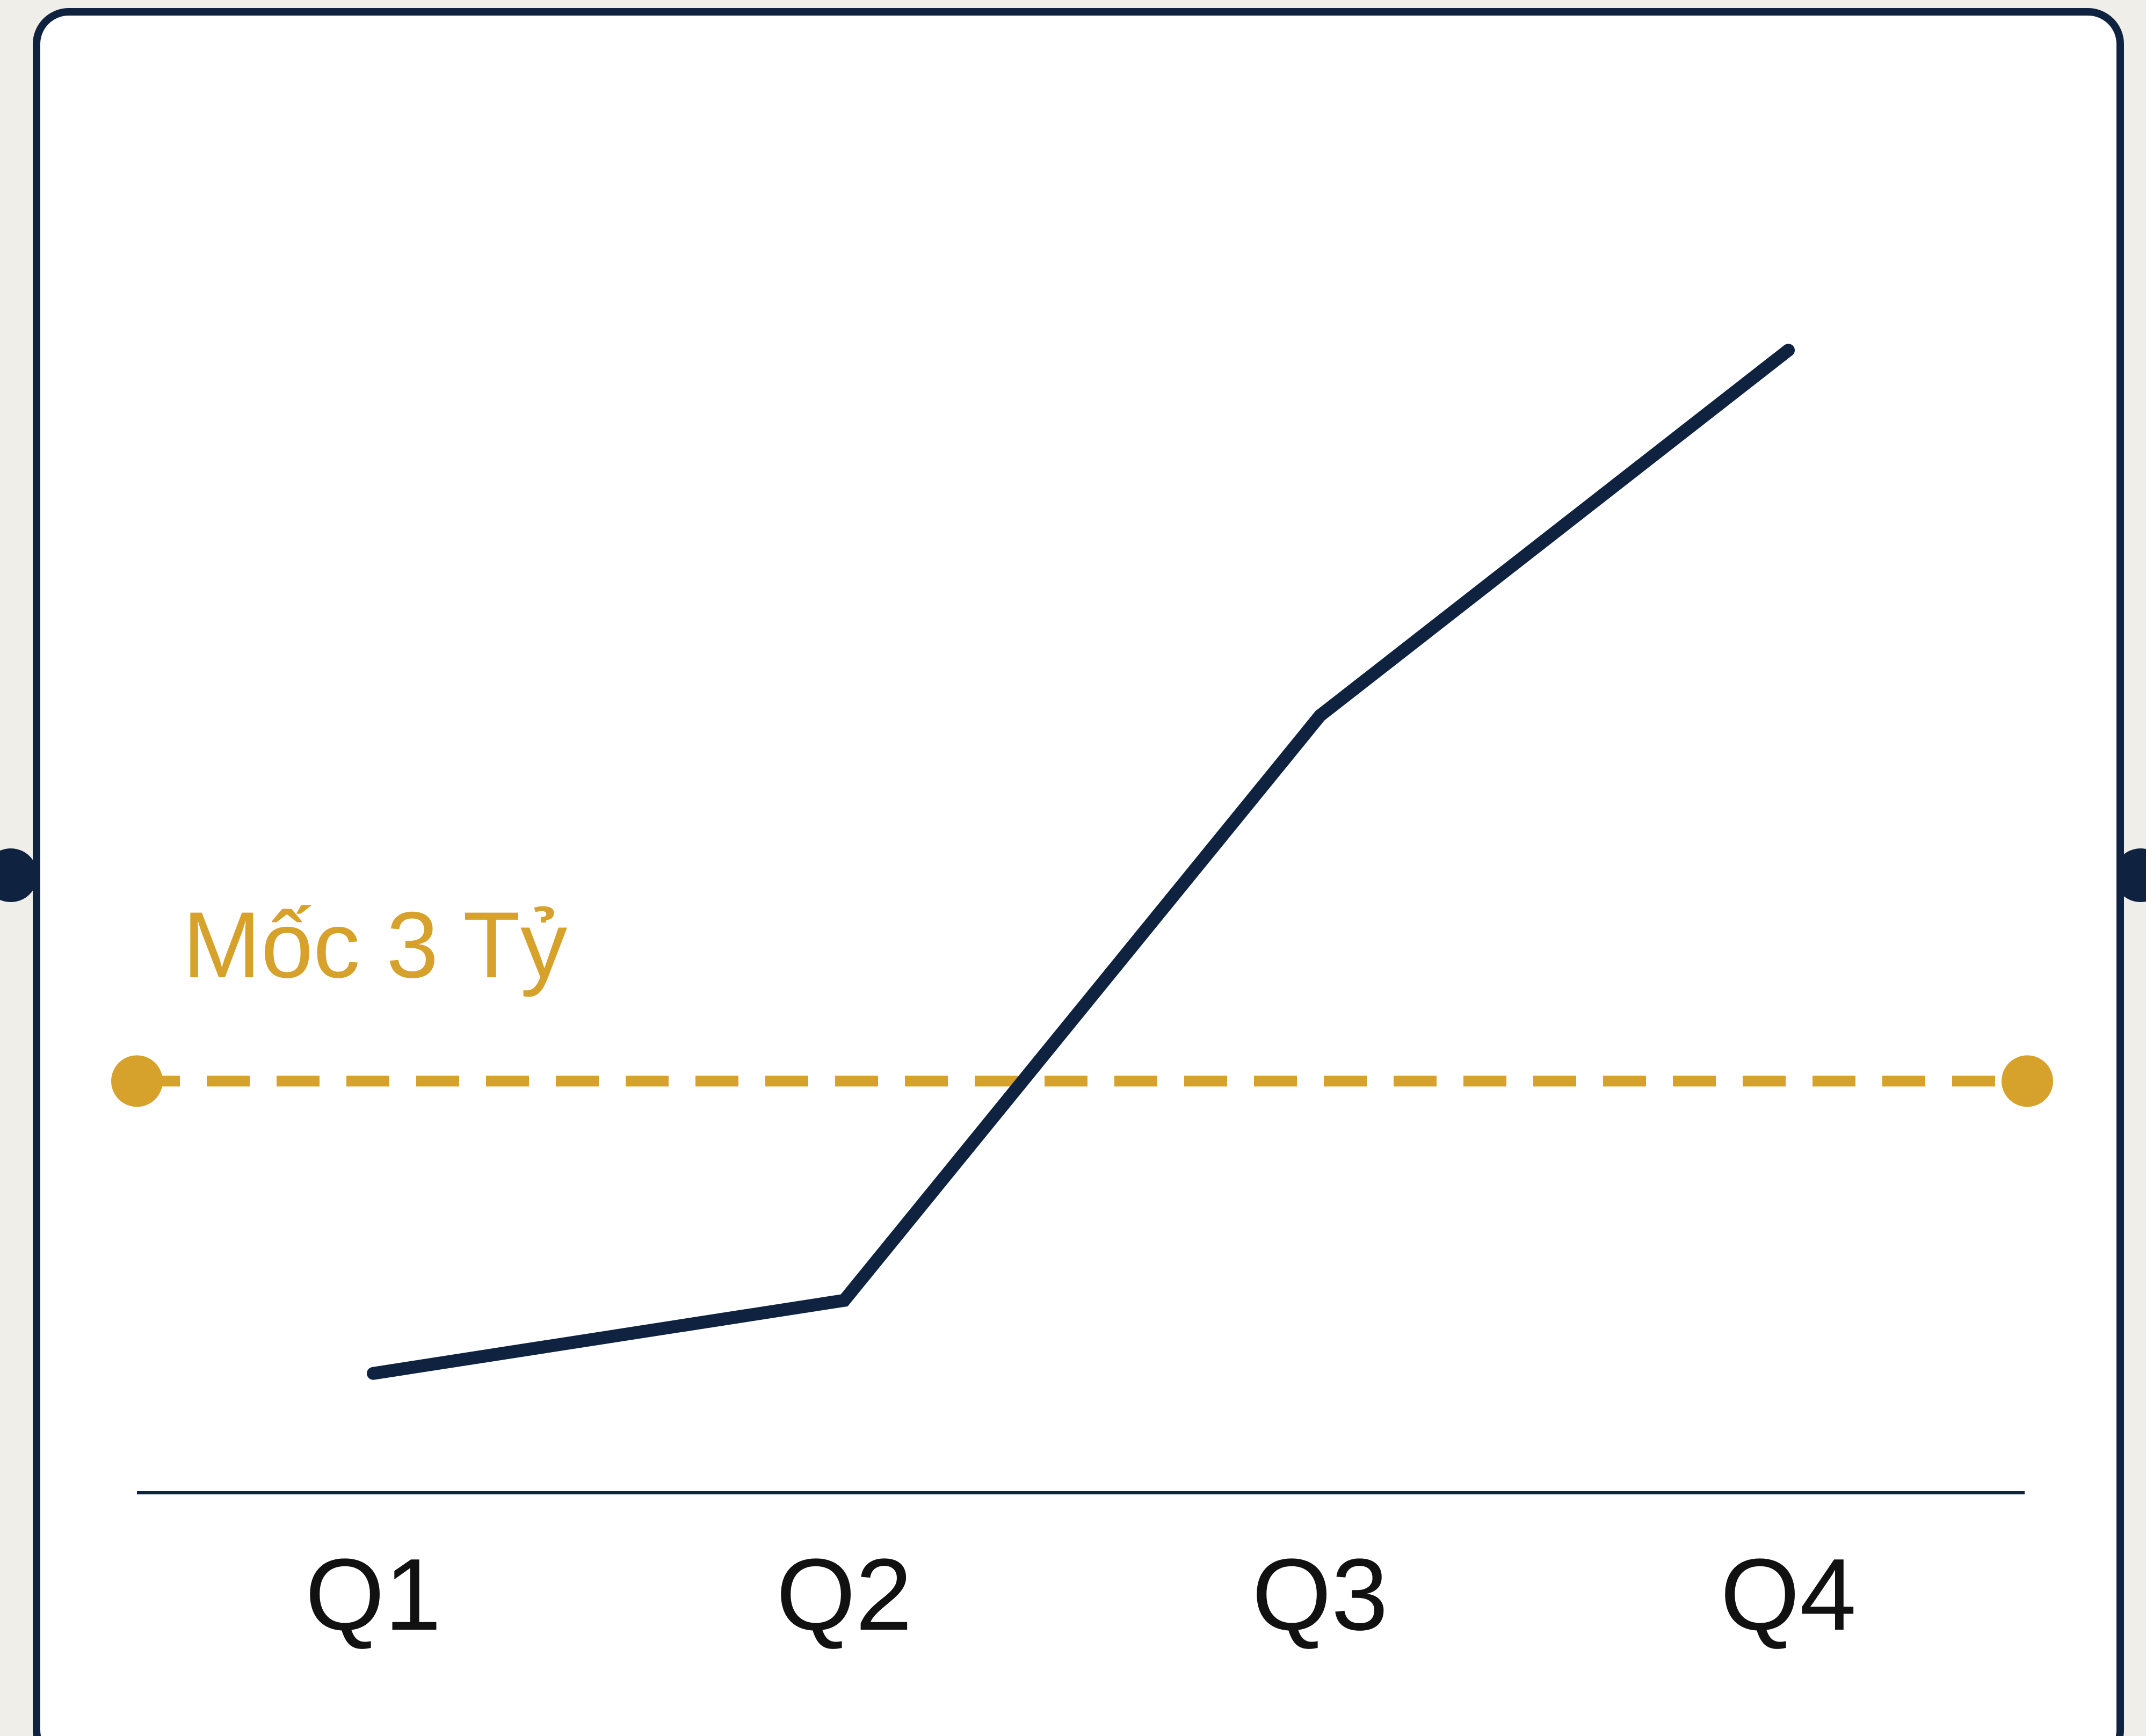 This screenshot has height=1736, width=2146. What do you see at coordinates (844, 1595) in the screenshot?
I see `x-tick-label-q2: Q2` at bounding box center [844, 1595].